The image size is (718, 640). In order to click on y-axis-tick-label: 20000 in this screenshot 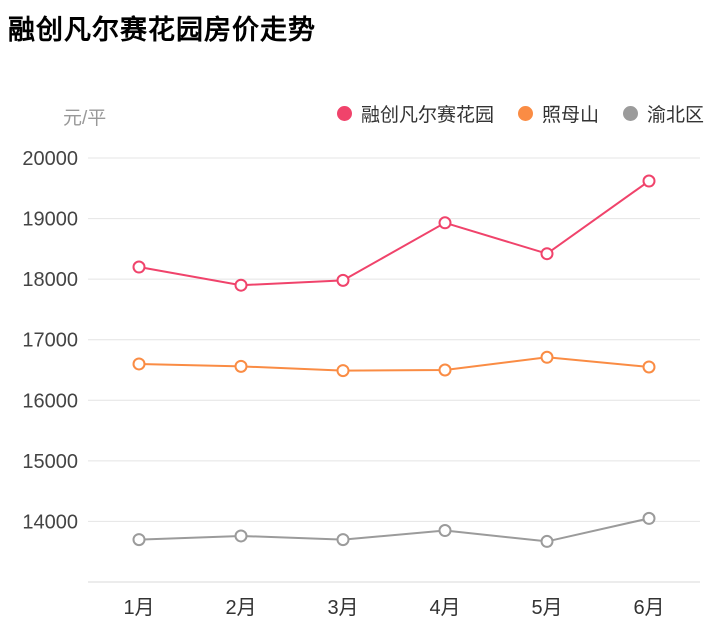, I will do `click(50, 159)`.